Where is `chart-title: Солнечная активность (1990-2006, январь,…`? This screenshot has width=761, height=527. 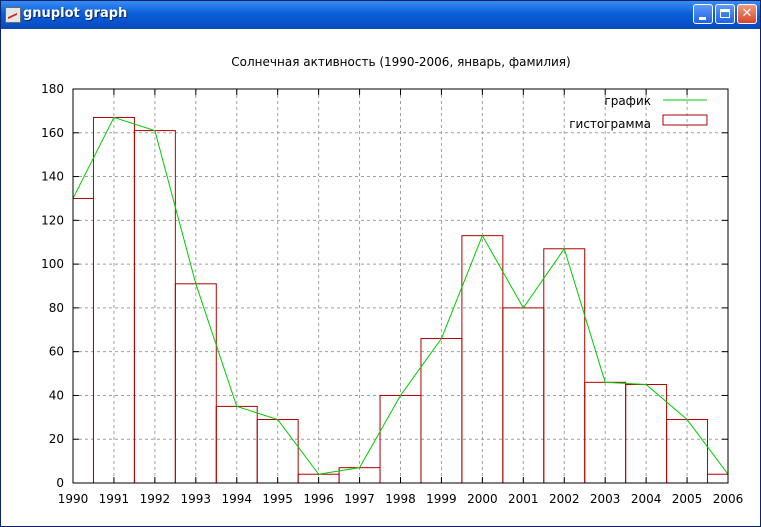
chart-title: Солнечная активность (1990-2006, январь,… is located at coordinates (400, 62).